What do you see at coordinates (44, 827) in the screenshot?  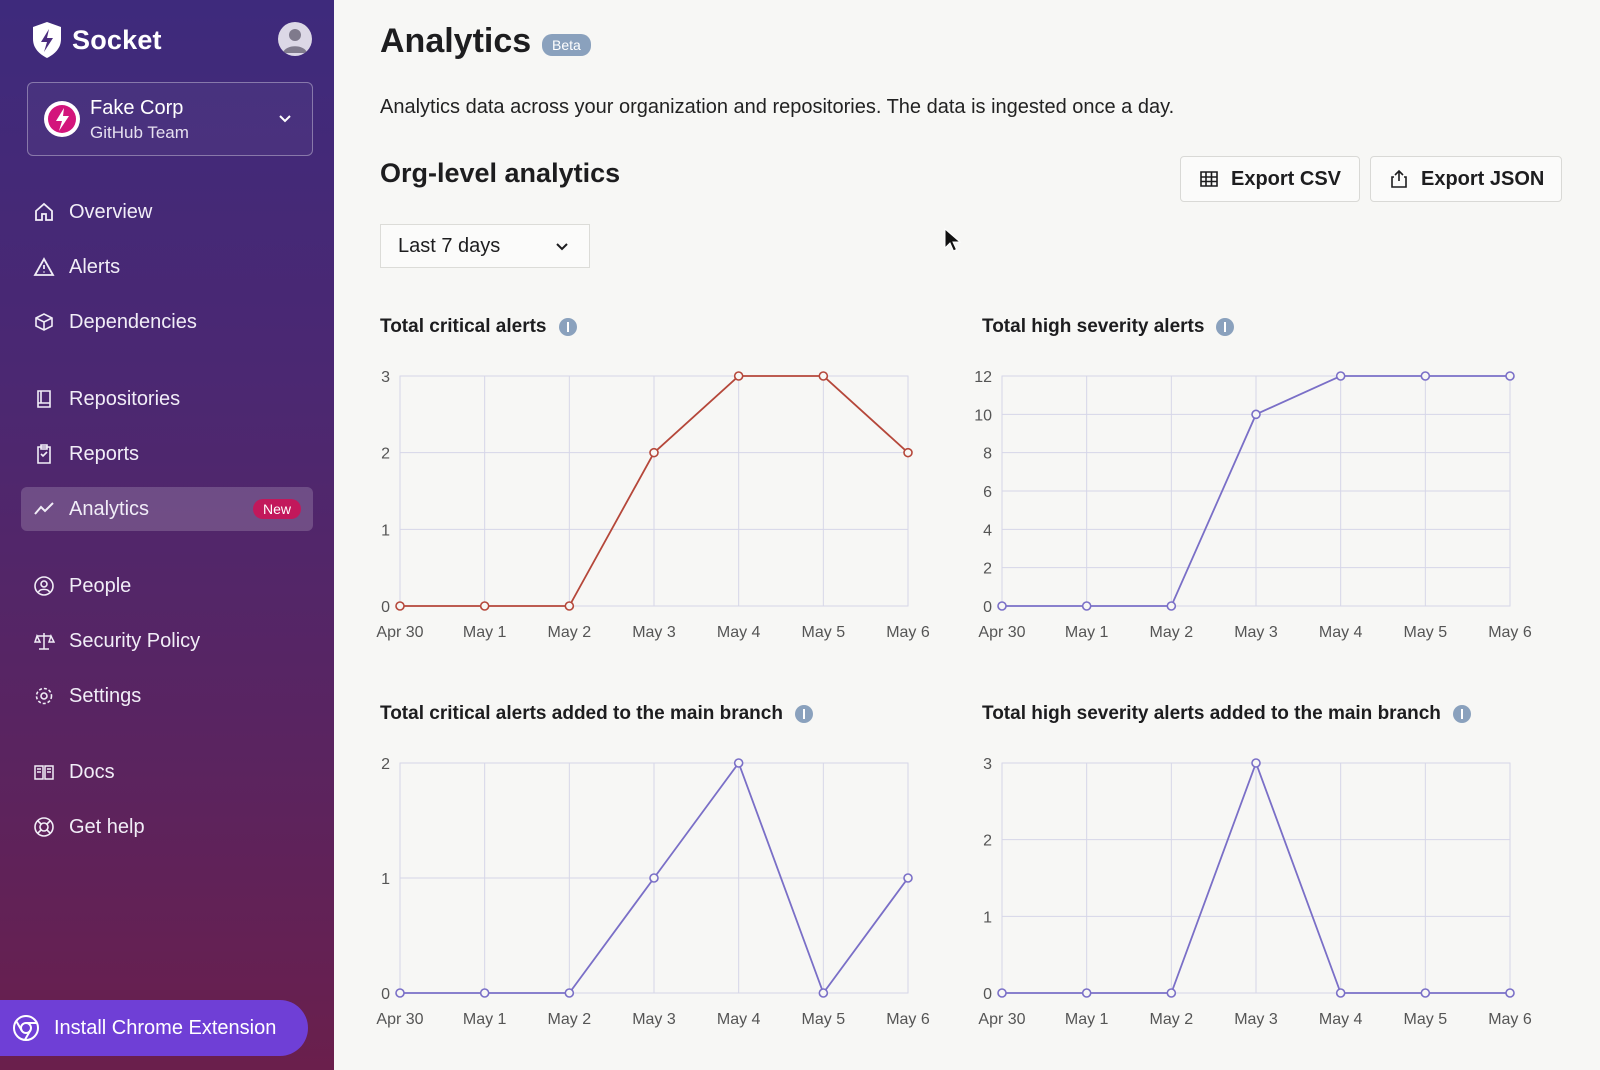 I see `lifebuoy-icon` at bounding box center [44, 827].